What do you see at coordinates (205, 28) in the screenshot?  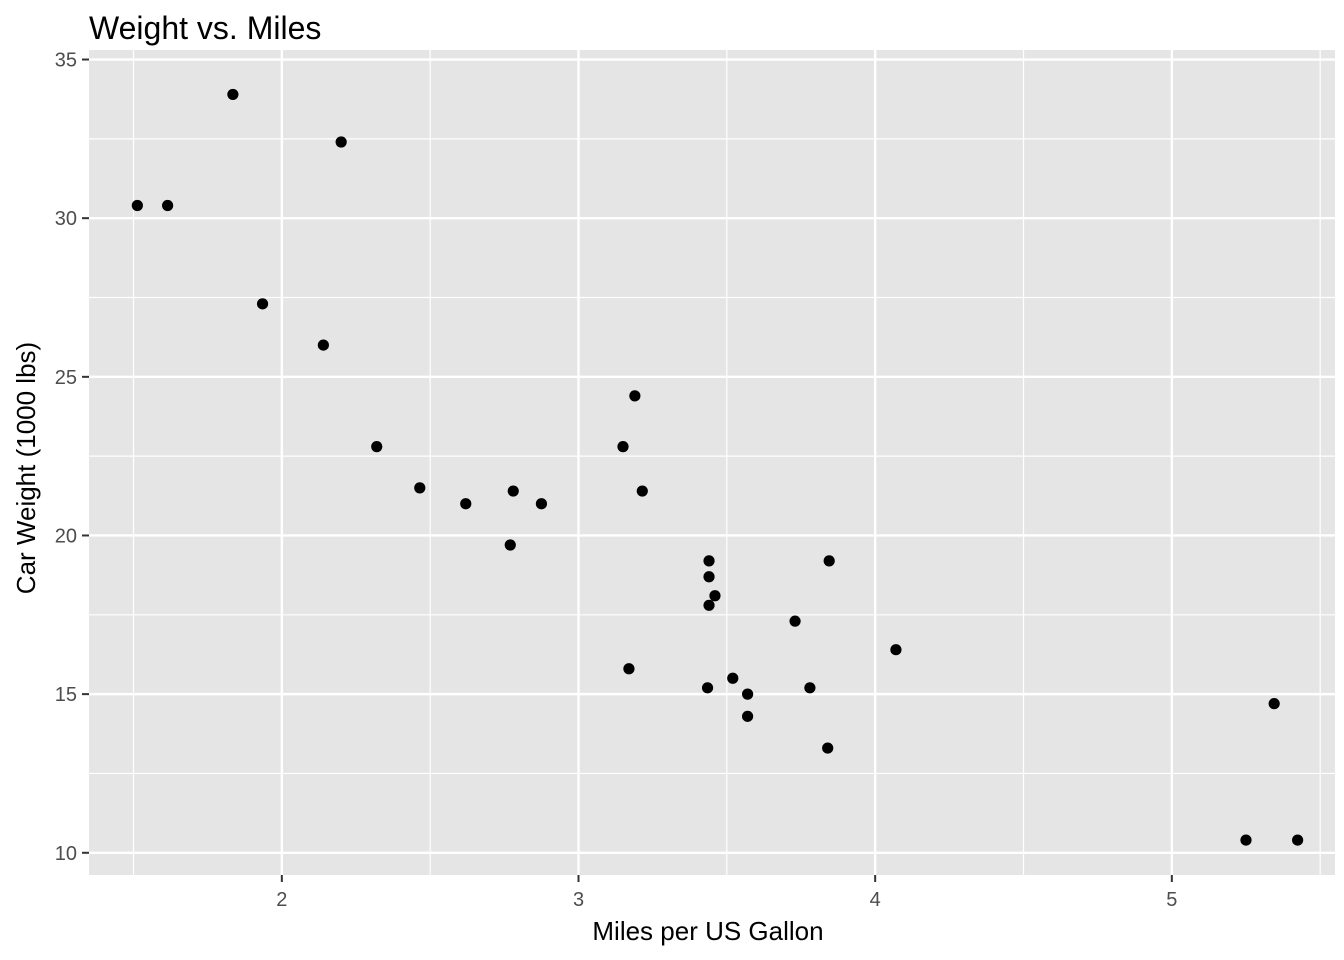 I see `chart-title: Weight vs. Miles` at bounding box center [205, 28].